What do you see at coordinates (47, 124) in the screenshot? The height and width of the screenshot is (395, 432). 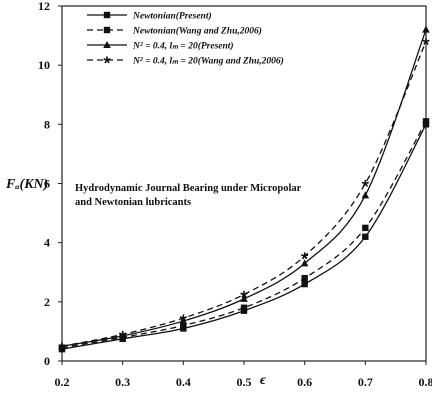 I see `y-tick-label: 8` at bounding box center [47, 124].